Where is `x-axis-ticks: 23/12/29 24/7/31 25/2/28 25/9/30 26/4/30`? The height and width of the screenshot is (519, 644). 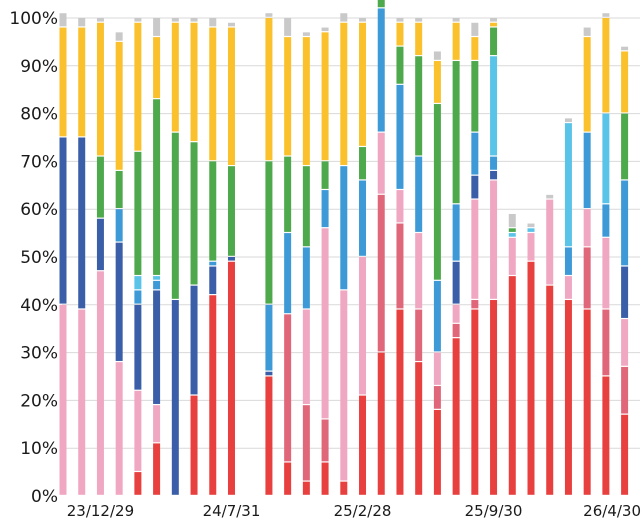
x-axis-ticks: 23/12/29 24/7/31 25/2/28 25/9/30 26/4/30 is located at coordinates (354, 510).